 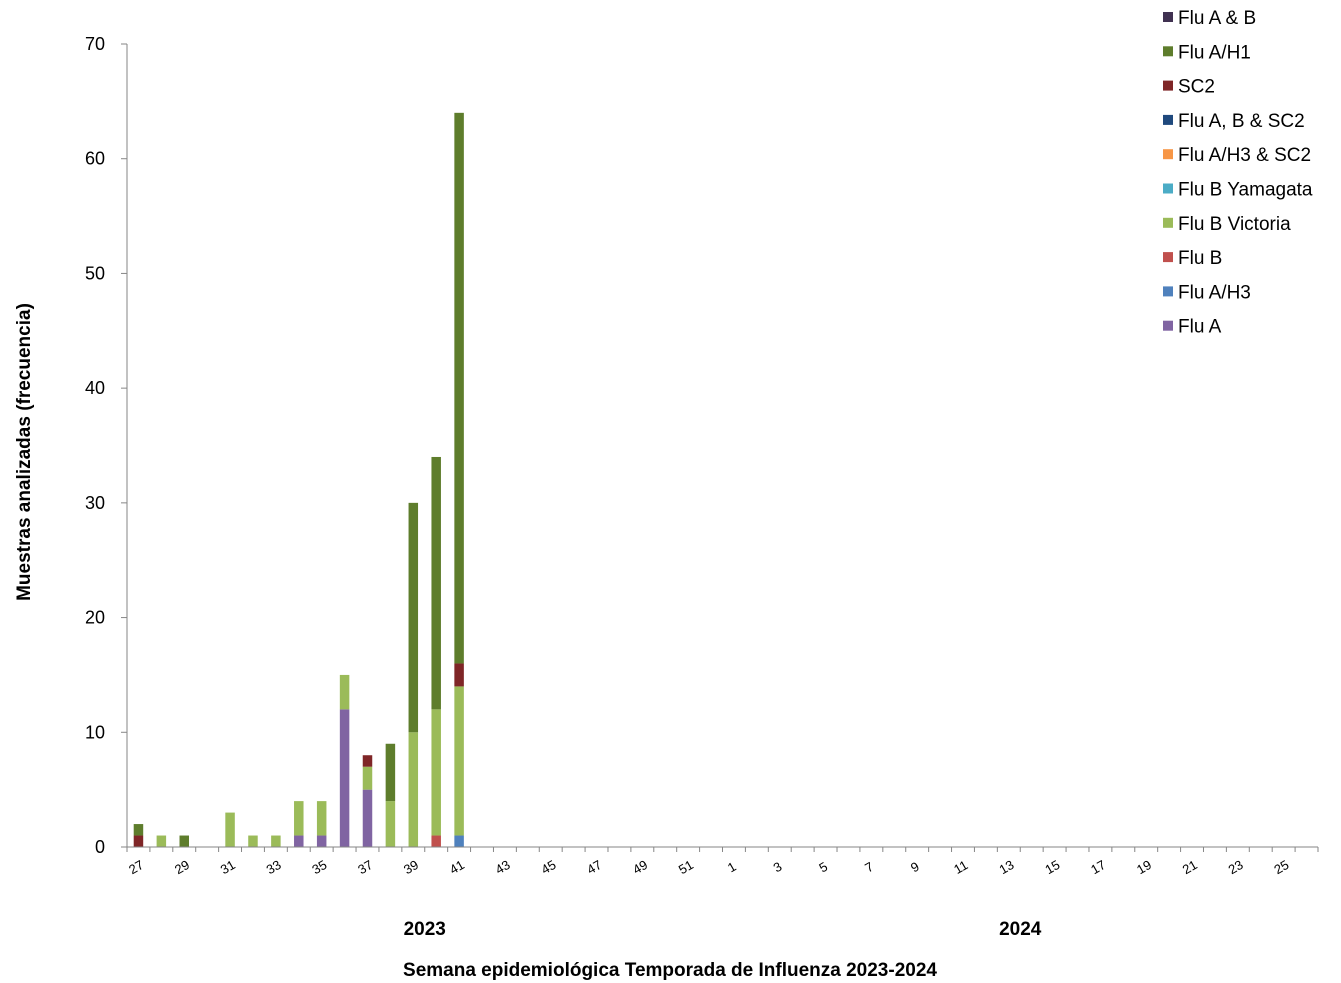 What do you see at coordinates (869, 867) in the screenshot?
I see `x-tick-label: 7` at bounding box center [869, 867].